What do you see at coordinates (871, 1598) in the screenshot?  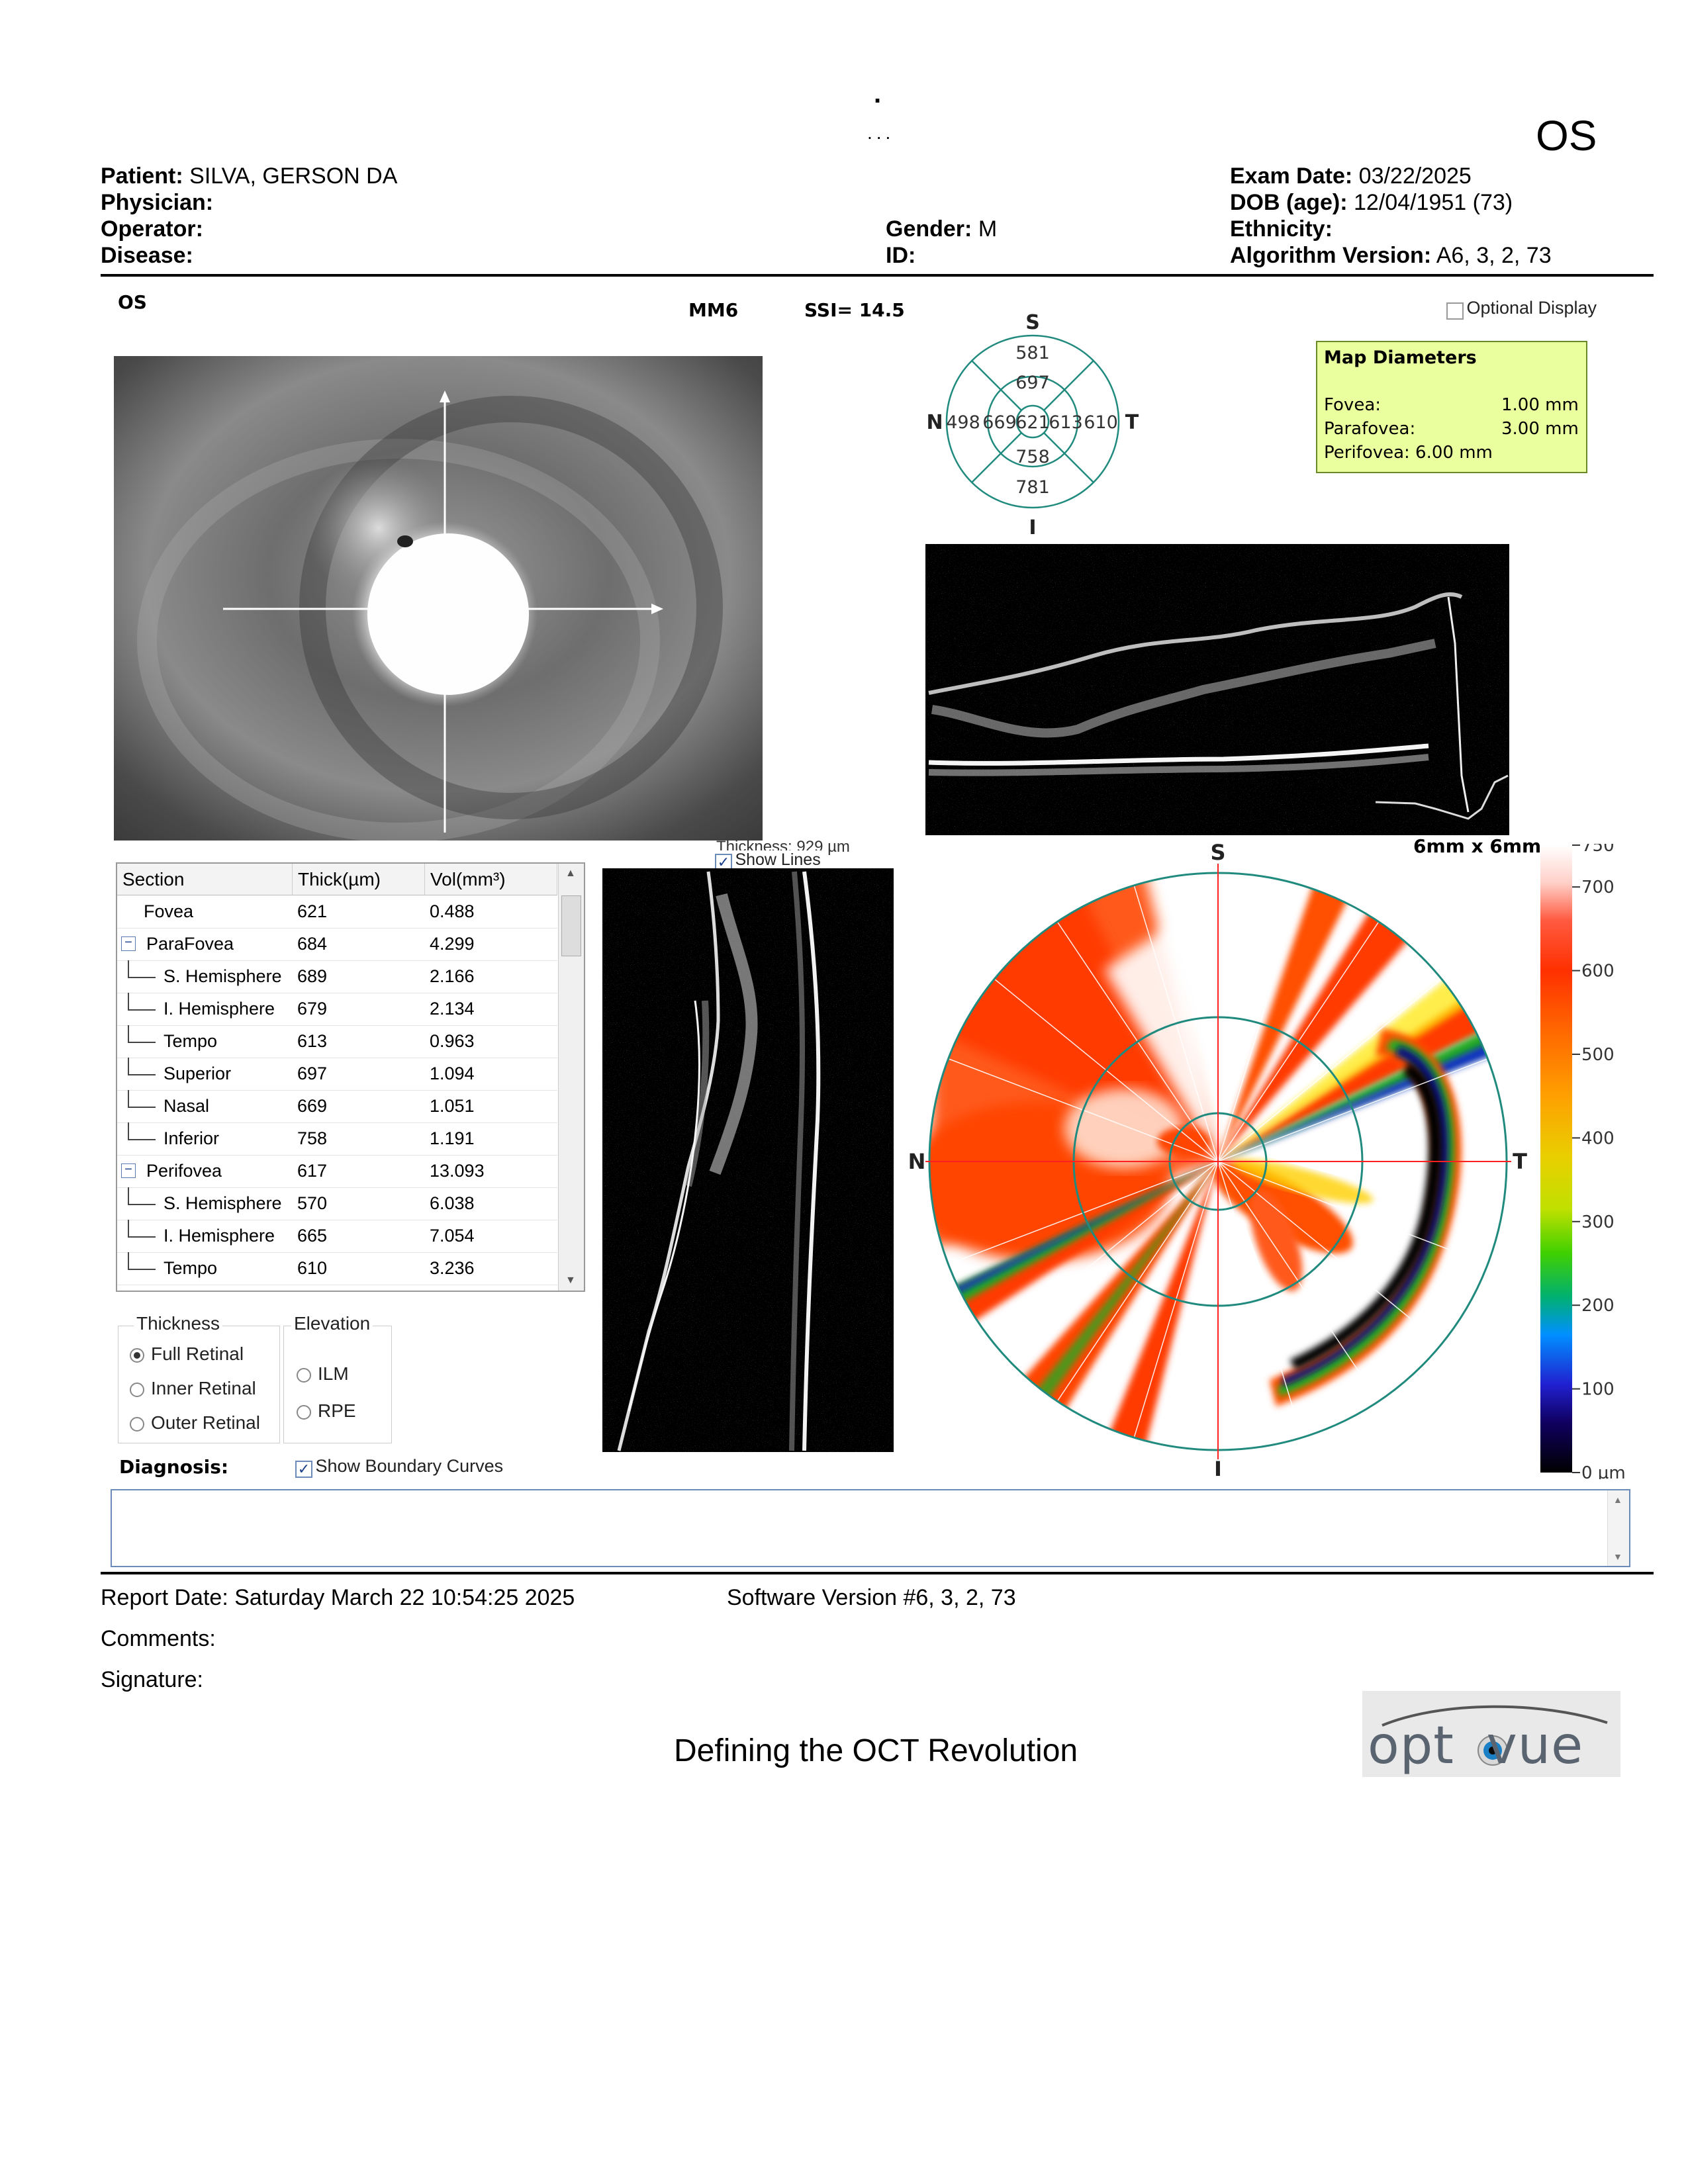 I see `software-version: Software Version #6, 3, 2, 73` at bounding box center [871, 1598].